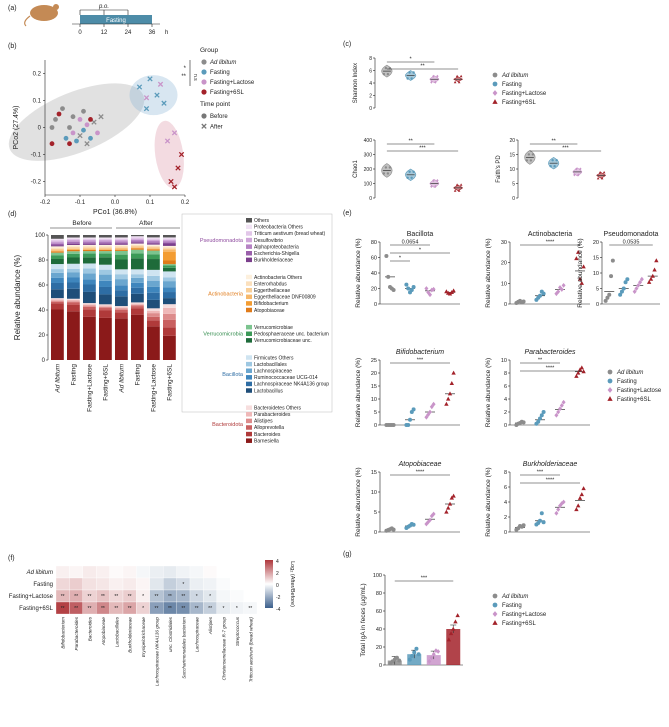 Image resolution: width=669 pixels, height=727 pixels. What do you see at coordinates (420, 464) in the screenshot?
I see `e-title-5: Atopobiaceae` at bounding box center [420, 464].